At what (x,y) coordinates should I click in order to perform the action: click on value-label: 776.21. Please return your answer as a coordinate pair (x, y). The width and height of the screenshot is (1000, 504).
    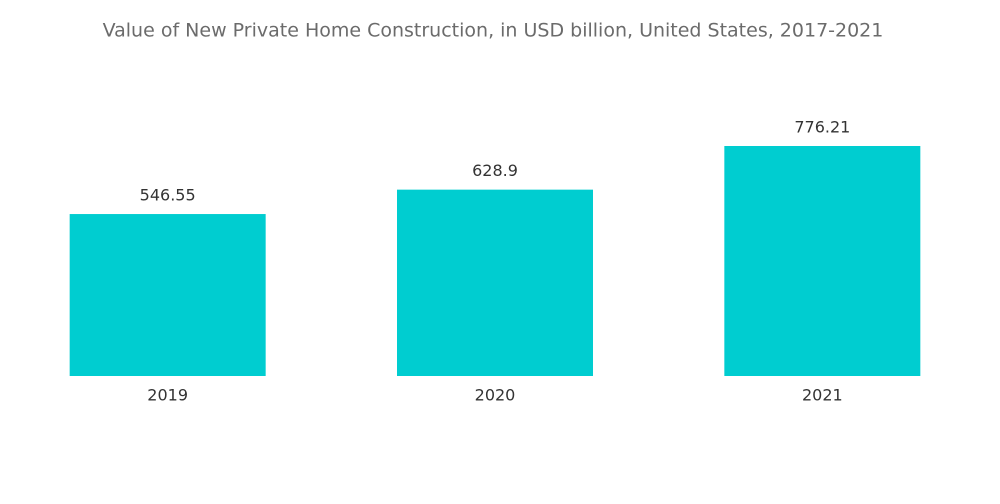
    Looking at the image, I should click on (822, 127).